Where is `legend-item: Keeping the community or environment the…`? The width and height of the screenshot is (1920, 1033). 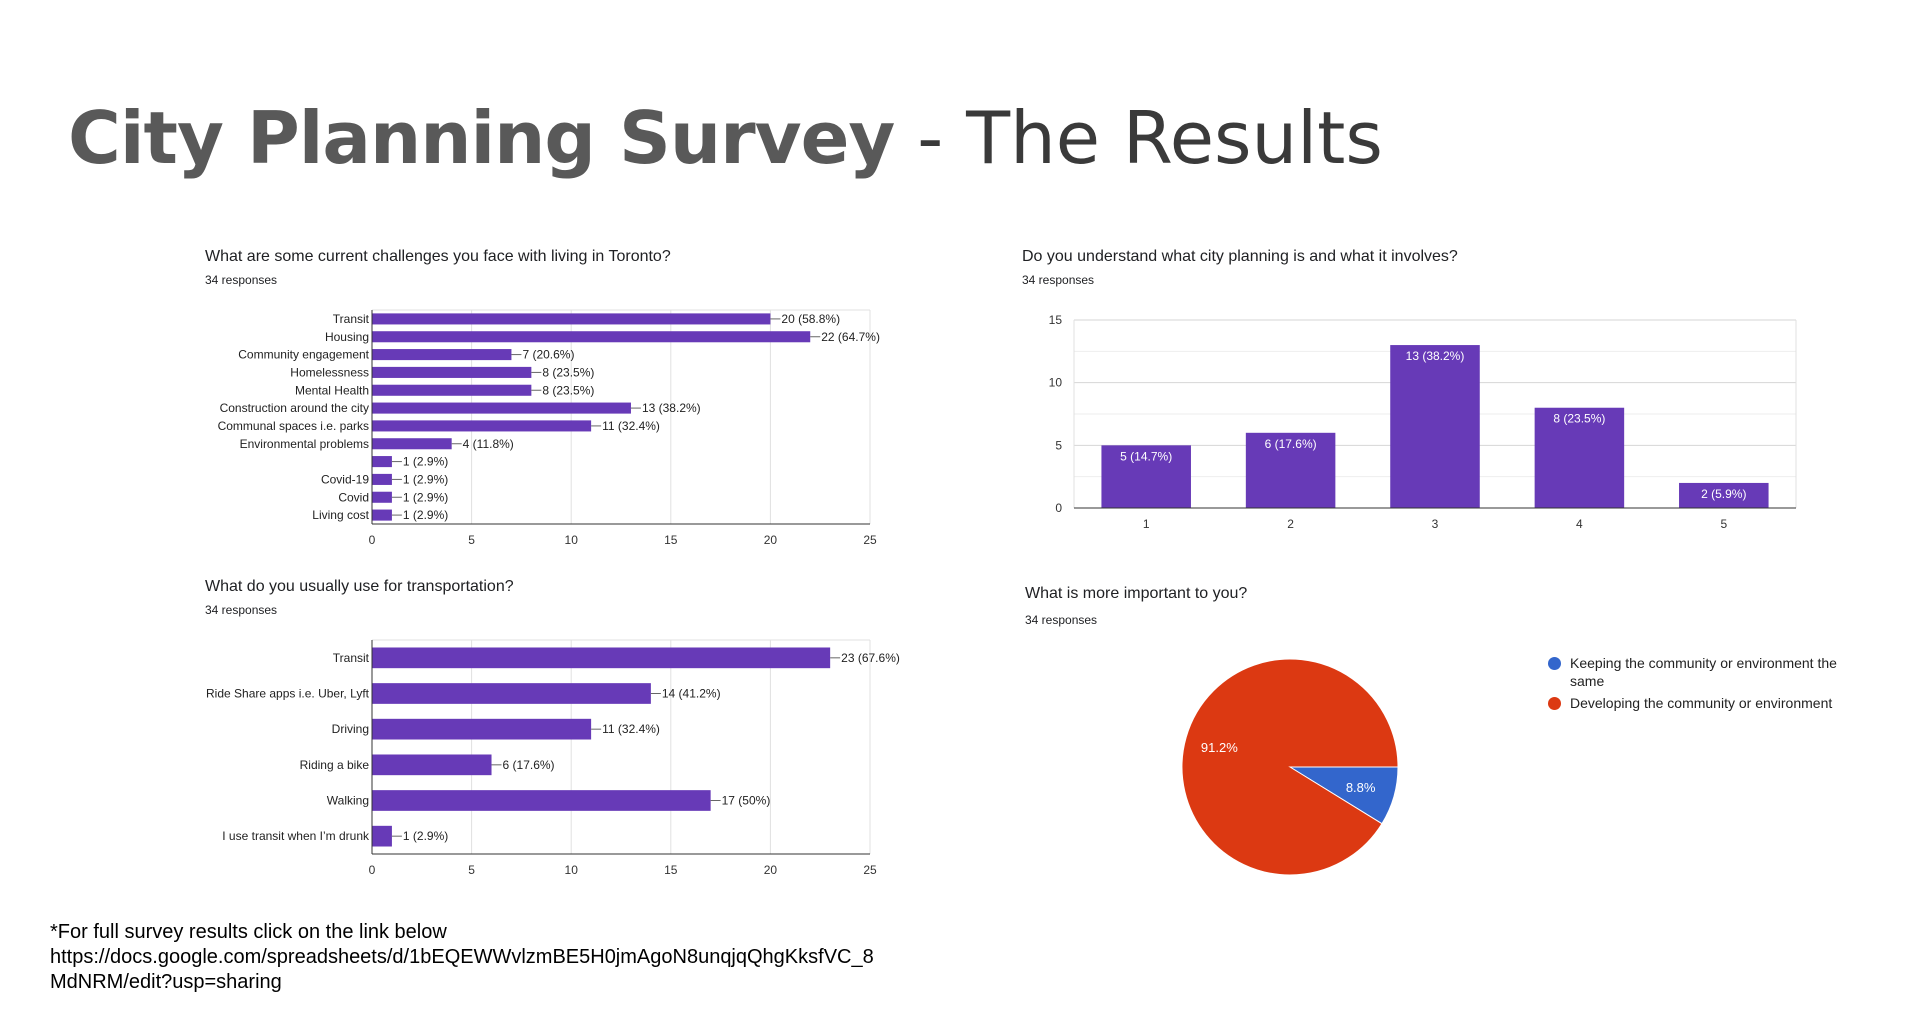
legend-item: Keeping the community or environment the… is located at coordinates (1698, 672).